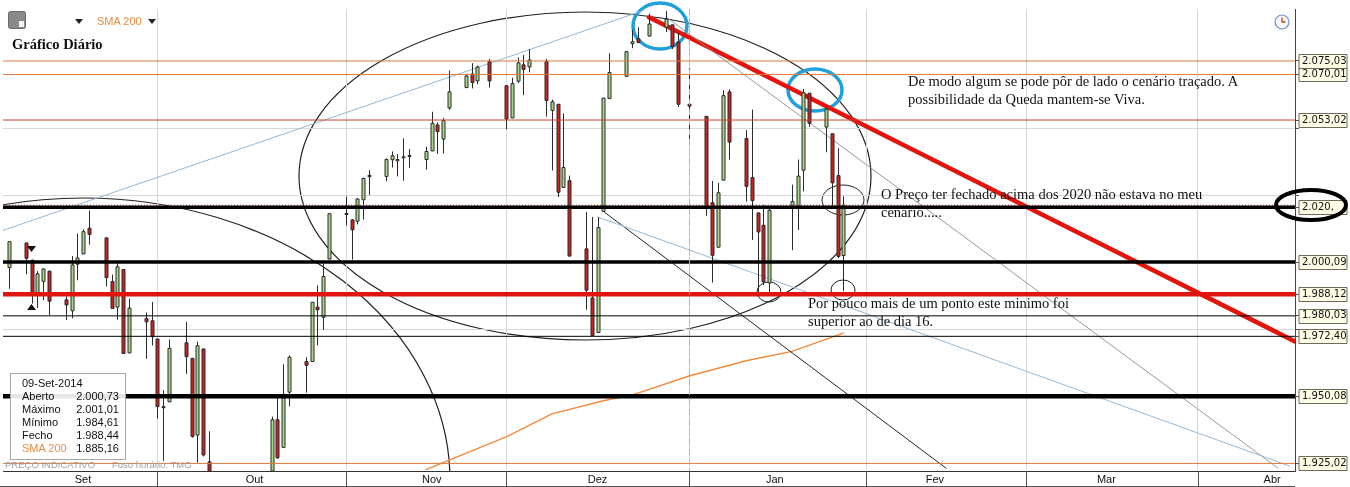 Image resolution: width=1350 pixels, height=487 pixels. What do you see at coordinates (1324, 74) in the screenshot?
I see `y-tick-label: 2.070,01` at bounding box center [1324, 74].